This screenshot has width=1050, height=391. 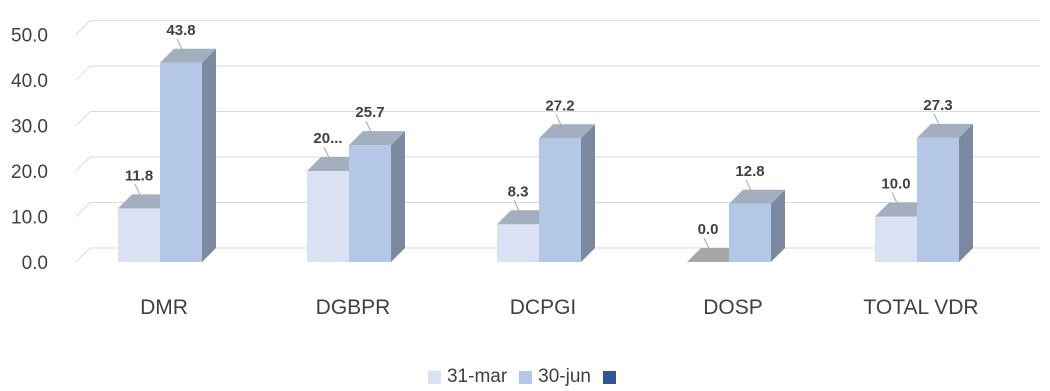 What do you see at coordinates (564, 376) in the screenshot?
I see `legend-label-30-jun: 30-jun` at bounding box center [564, 376].